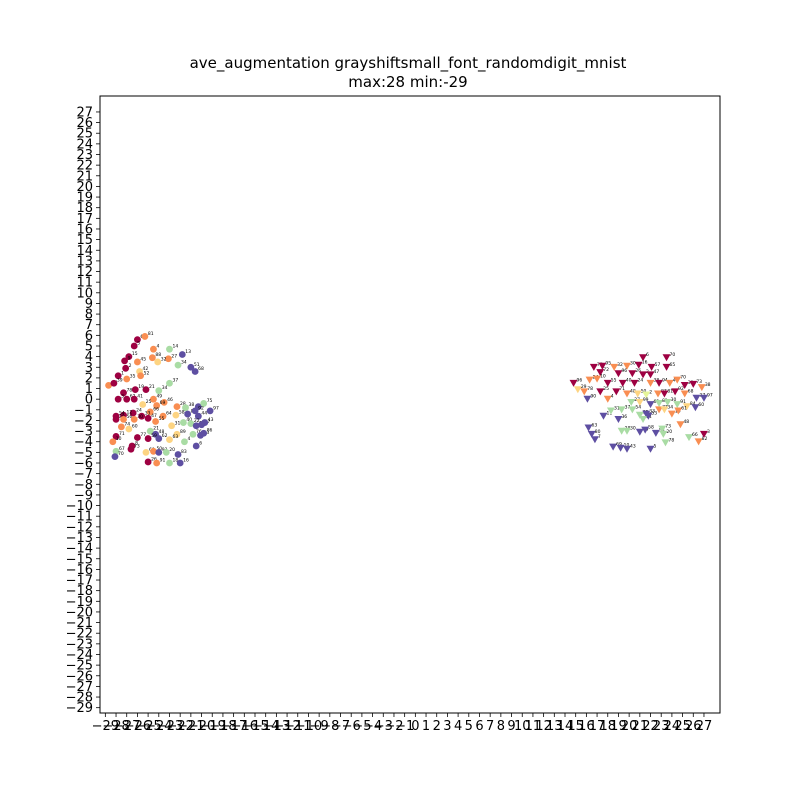  Describe the element at coordinates (607, 726) in the screenshot. I see `x-tick-label: 18` at that location.